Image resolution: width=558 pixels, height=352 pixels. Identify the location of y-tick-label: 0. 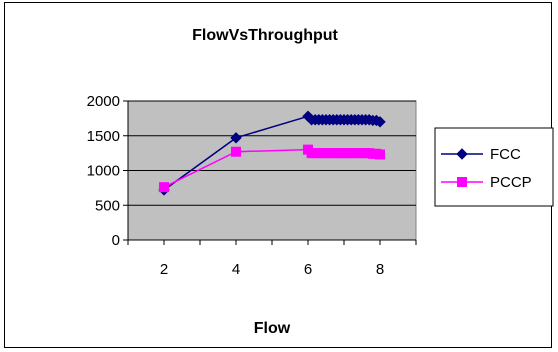
(116, 240).